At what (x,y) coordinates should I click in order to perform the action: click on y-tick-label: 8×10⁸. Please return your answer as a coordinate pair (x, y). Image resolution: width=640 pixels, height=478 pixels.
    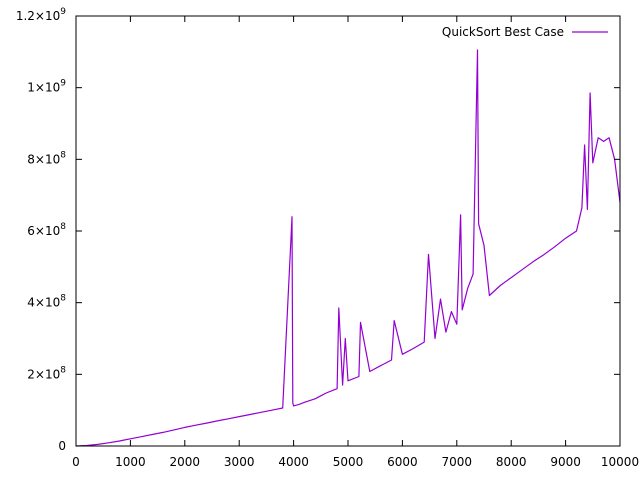
    Looking at the image, I should click on (46, 158).